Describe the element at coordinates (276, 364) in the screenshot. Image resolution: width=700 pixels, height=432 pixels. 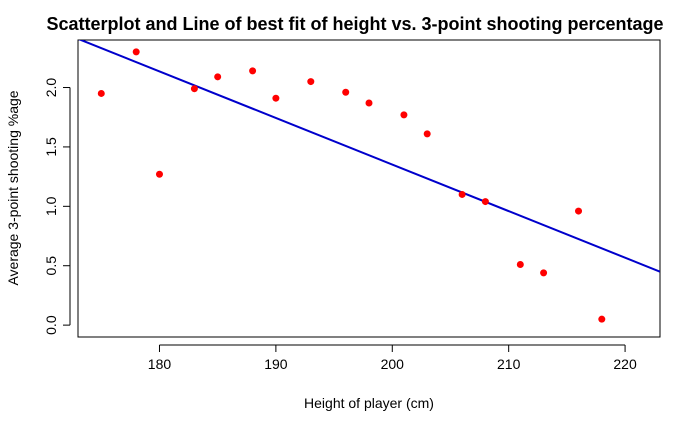
I see `x-tick-label: 190` at that location.